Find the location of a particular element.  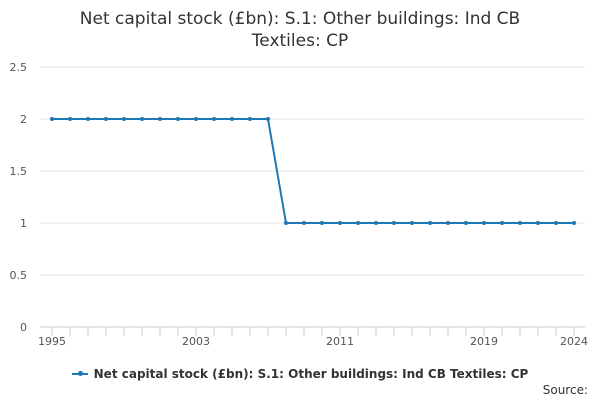

x-tick-label: 2019 is located at coordinates (484, 341).